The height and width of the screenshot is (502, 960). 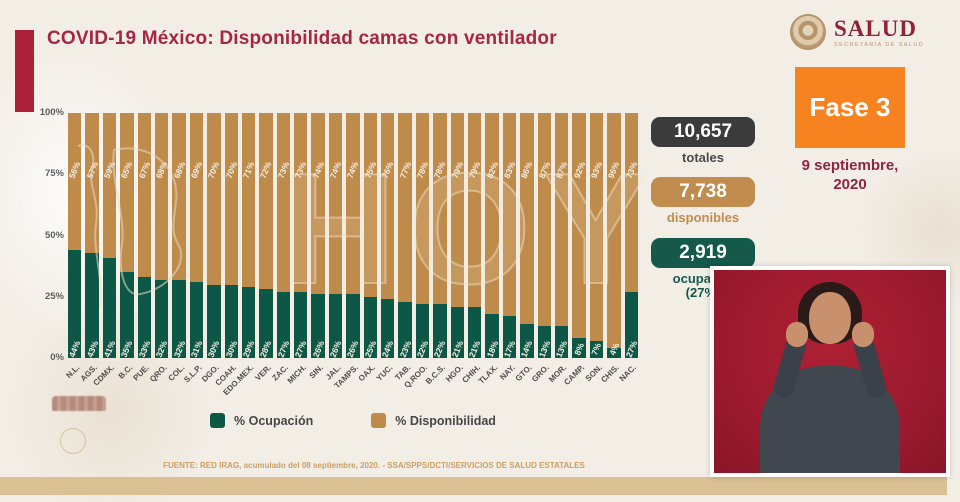 I want to click on chart-bar-son: 93% 7%, so click(x=596, y=235).